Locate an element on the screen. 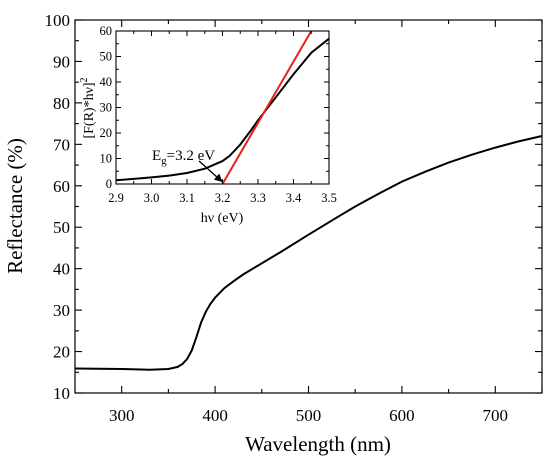 The height and width of the screenshot is (461, 550). band-gap-subscript: g is located at coordinates (164, 161).